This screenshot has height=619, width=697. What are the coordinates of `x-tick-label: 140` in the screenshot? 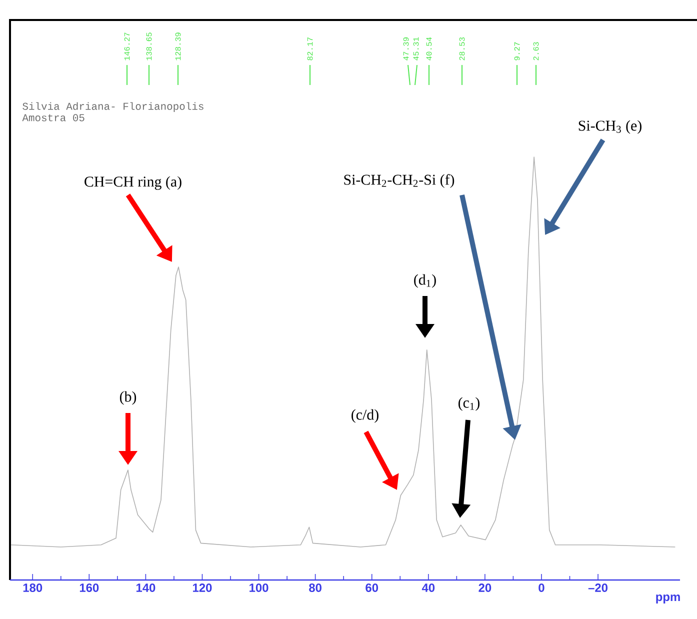 It's located at (146, 588).